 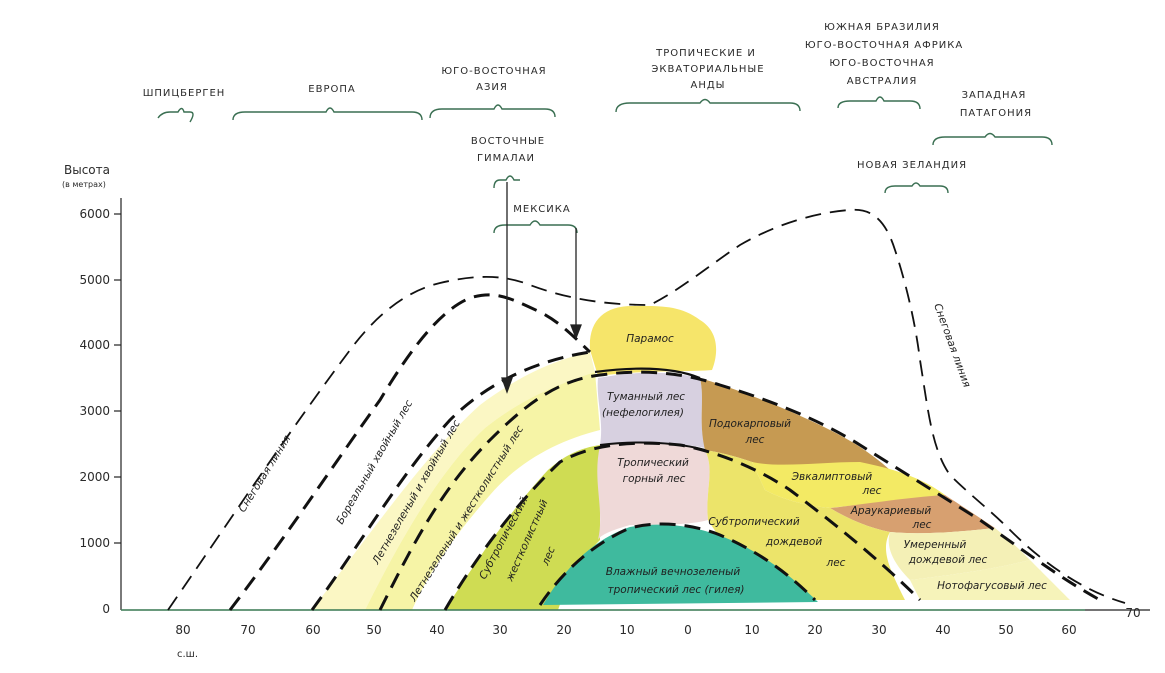 What do you see at coordinates (832, 477) in the screenshot?
I see `label-eucalypt-1: Эвкалиптовый` at bounding box center [832, 477].